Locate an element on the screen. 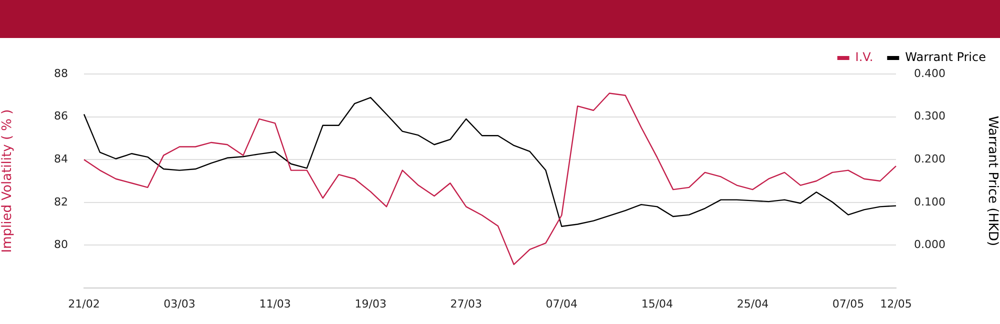 The height and width of the screenshot is (324, 1000). x-tick-label: 25/04 is located at coordinates (752, 303).